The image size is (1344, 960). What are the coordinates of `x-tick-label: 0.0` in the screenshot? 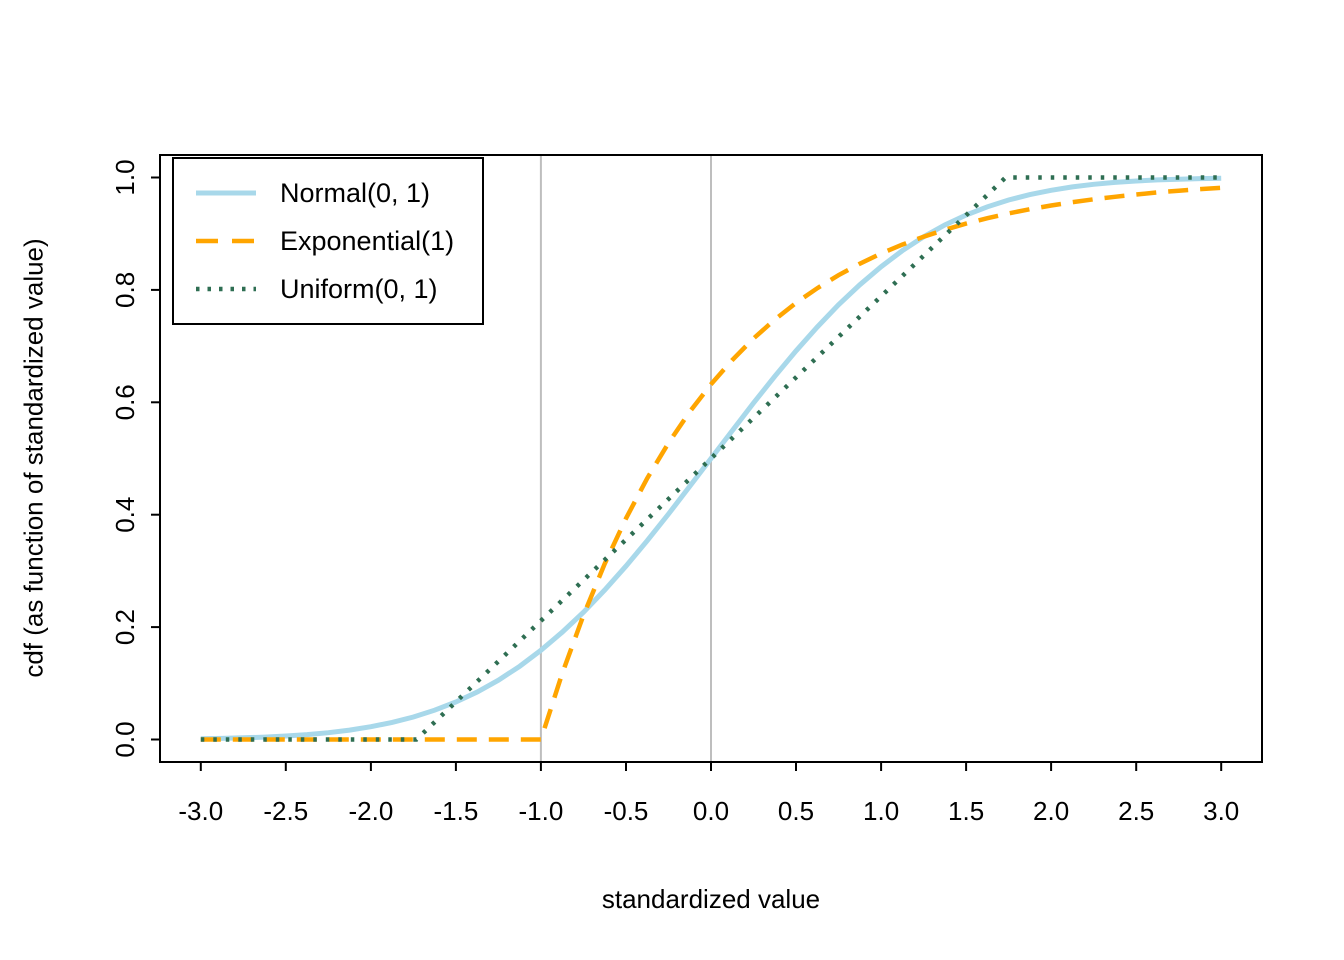 It's located at (711, 811).